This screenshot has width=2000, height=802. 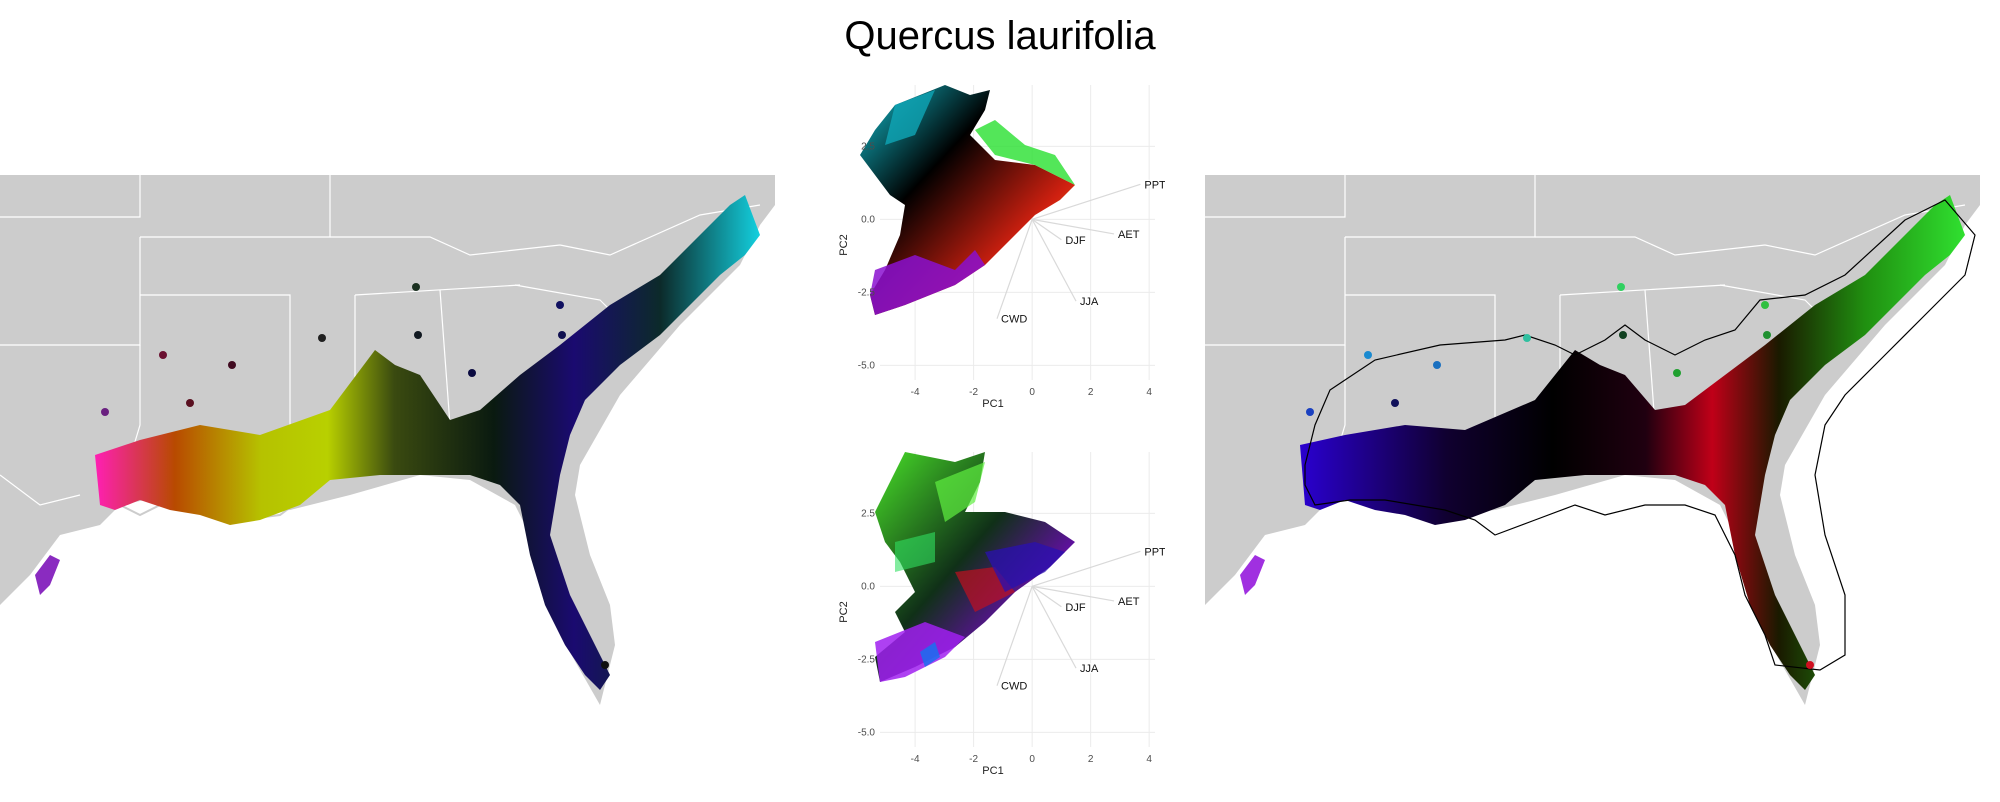 I want to click on outlier-points-left, so click(x=355, y=476).